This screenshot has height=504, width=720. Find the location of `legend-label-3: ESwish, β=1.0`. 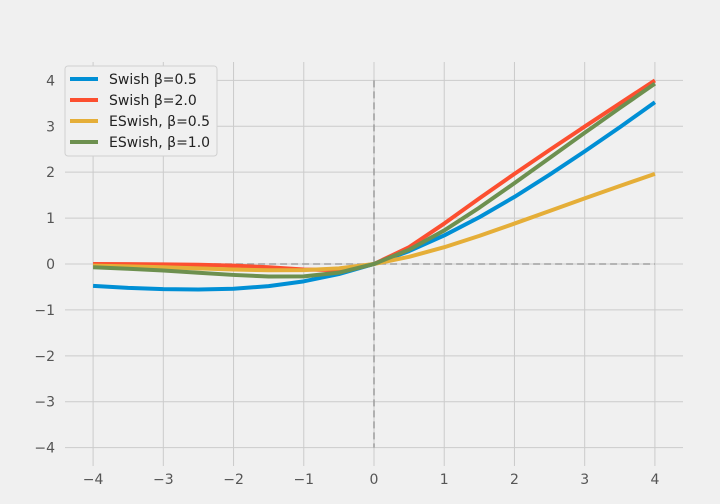

legend-label-3: ESwish, β=1.0 is located at coordinates (159, 143).